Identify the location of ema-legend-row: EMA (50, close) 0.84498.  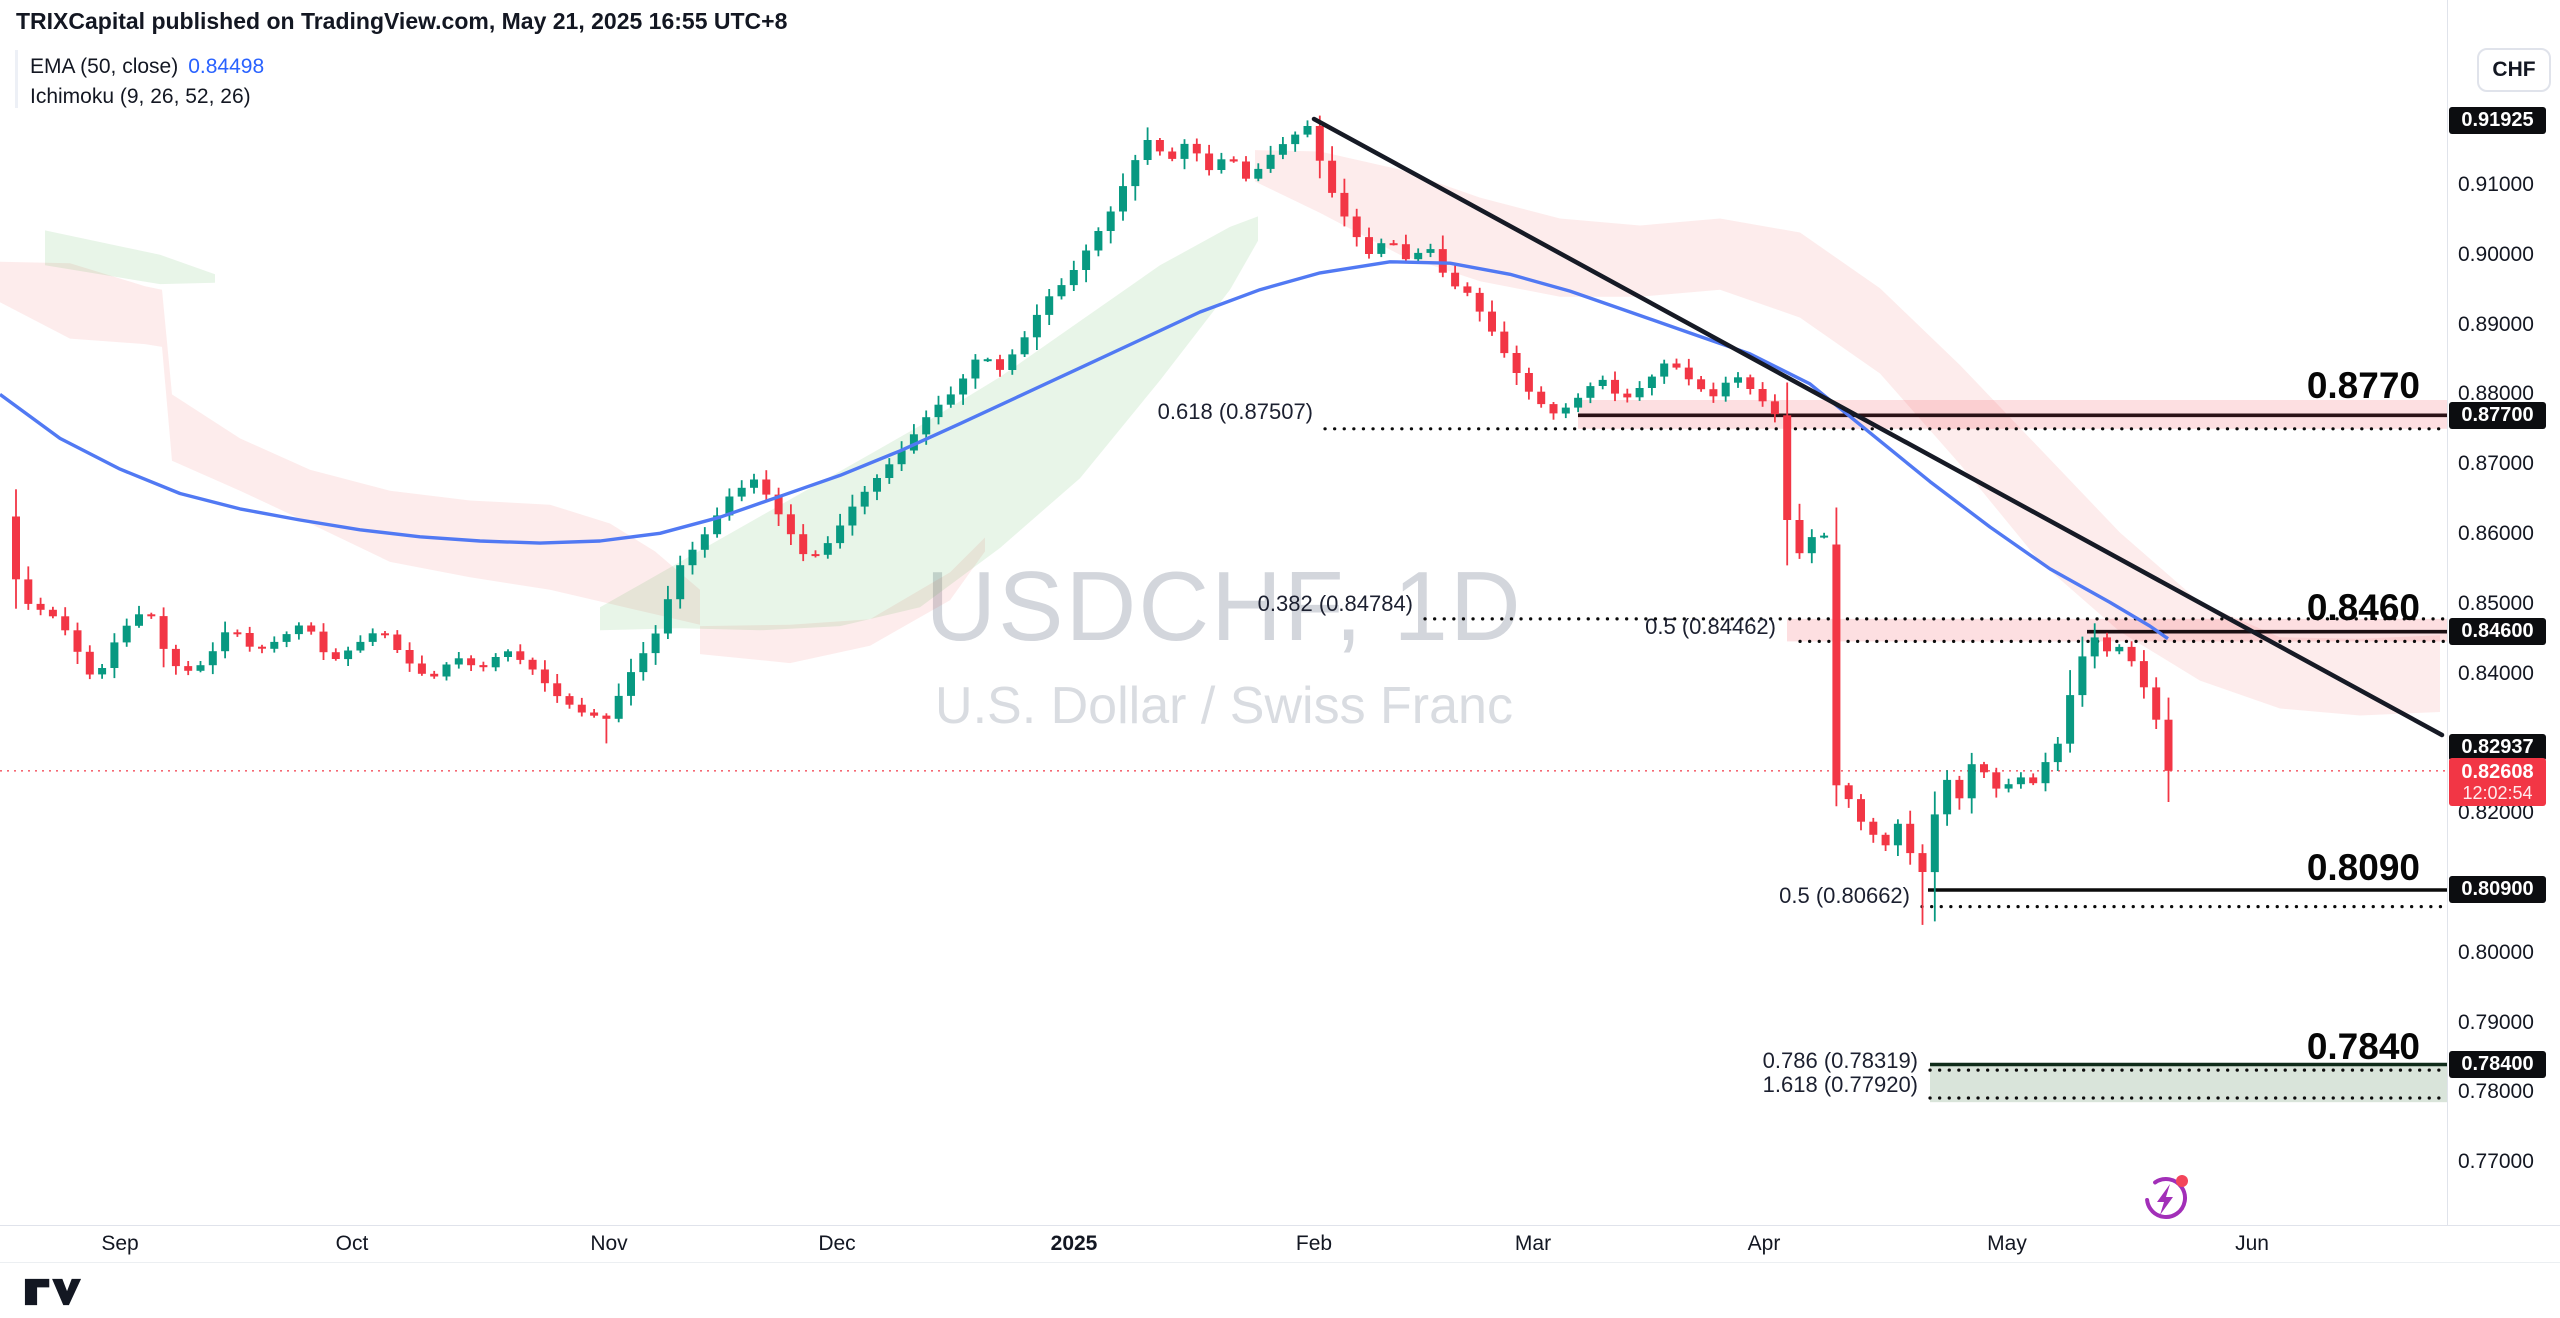
(147, 67).